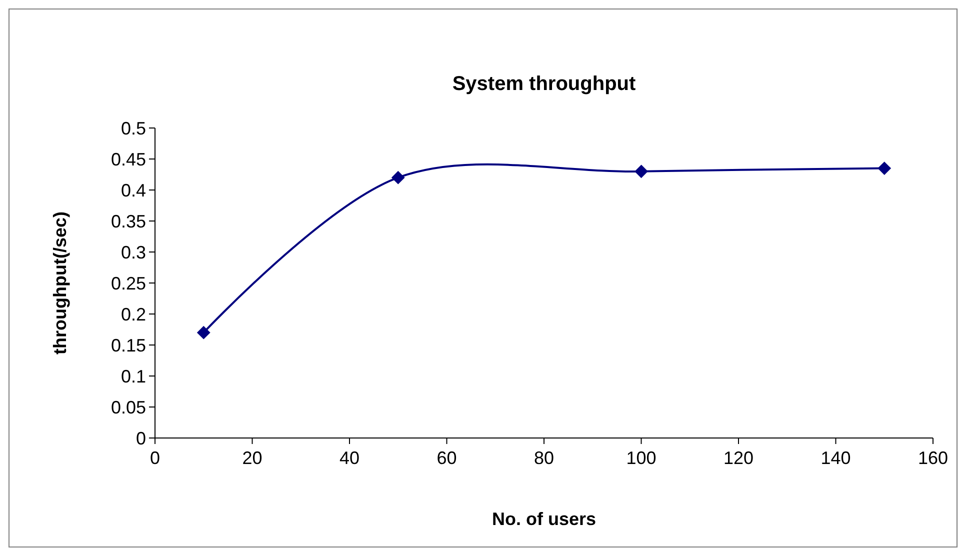  I want to click on y-tick-label: 0, so click(141, 438).